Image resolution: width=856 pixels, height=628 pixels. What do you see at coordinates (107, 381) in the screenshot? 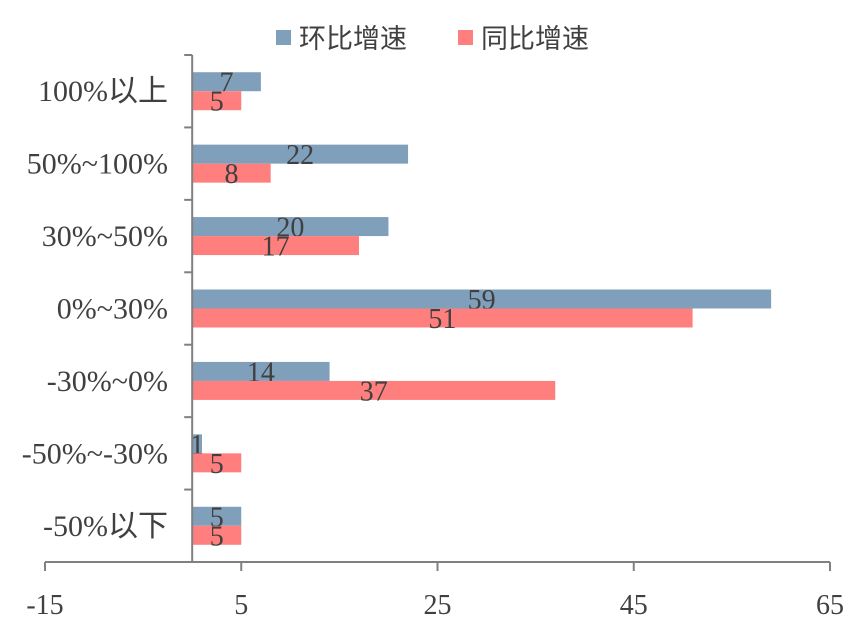
I see `category-label: -30%~0%` at bounding box center [107, 381].